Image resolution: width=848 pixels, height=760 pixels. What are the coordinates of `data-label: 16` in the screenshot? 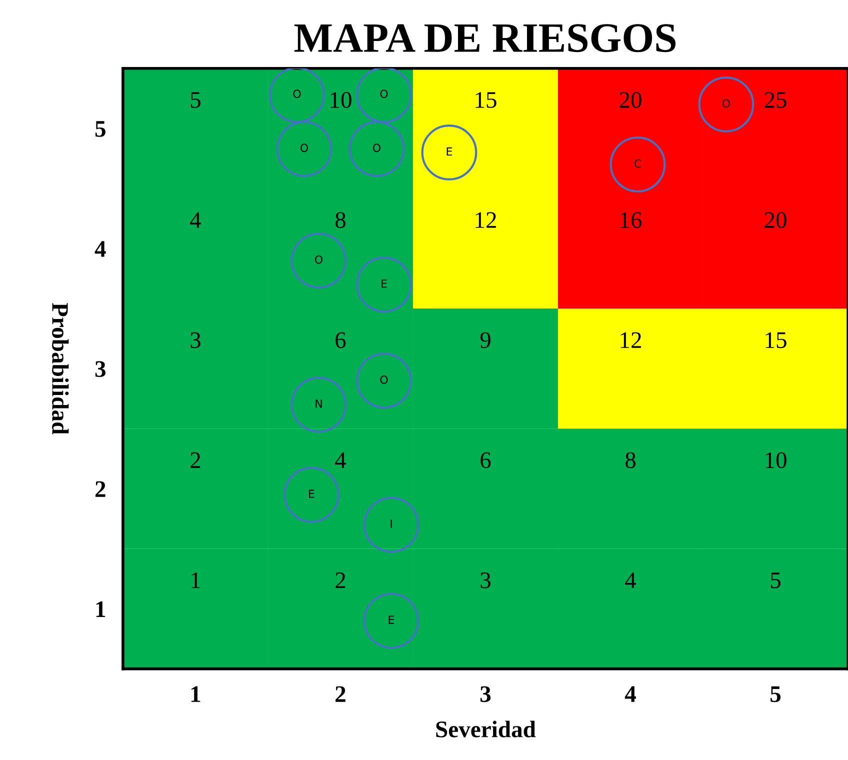 It's located at (631, 220).